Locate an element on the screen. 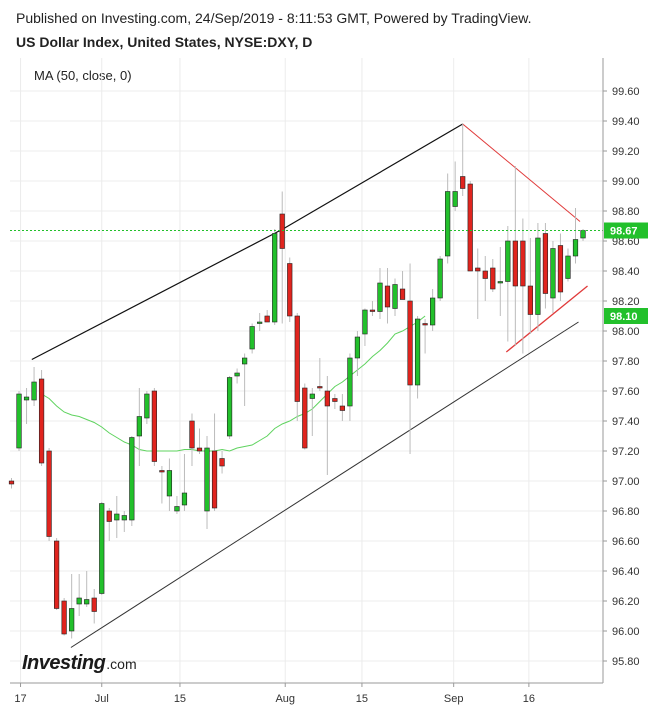  last-price-label: 98.67 is located at coordinates (624, 232).